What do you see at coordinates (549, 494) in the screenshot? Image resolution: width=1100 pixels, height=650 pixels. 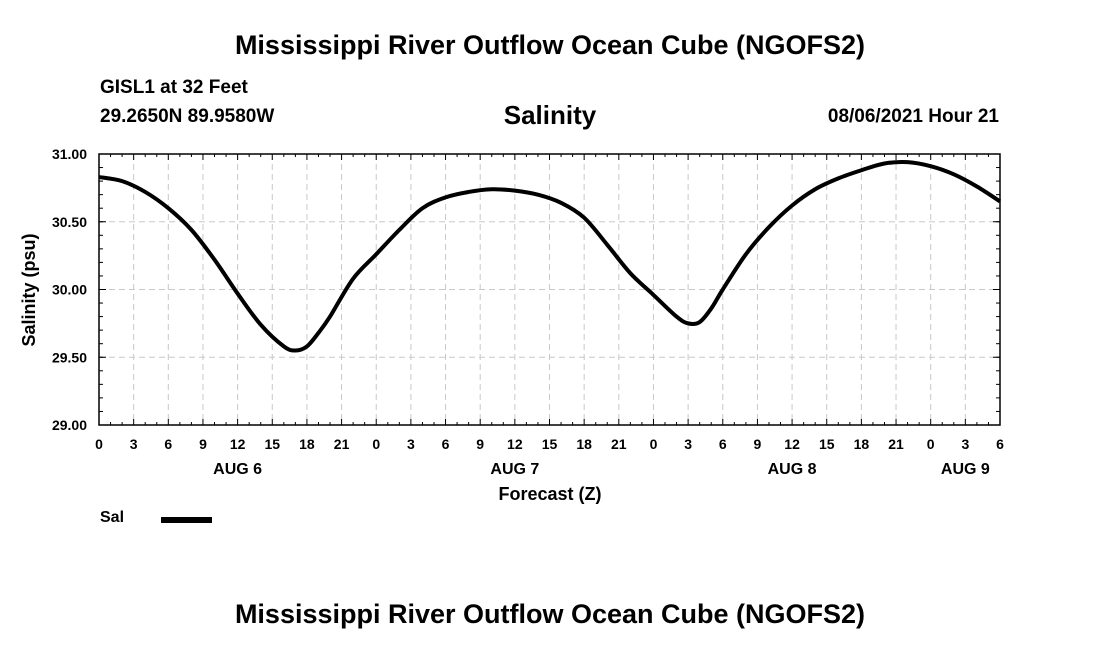 I see `x-axis-label: Forecast (Z)` at bounding box center [549, 494].